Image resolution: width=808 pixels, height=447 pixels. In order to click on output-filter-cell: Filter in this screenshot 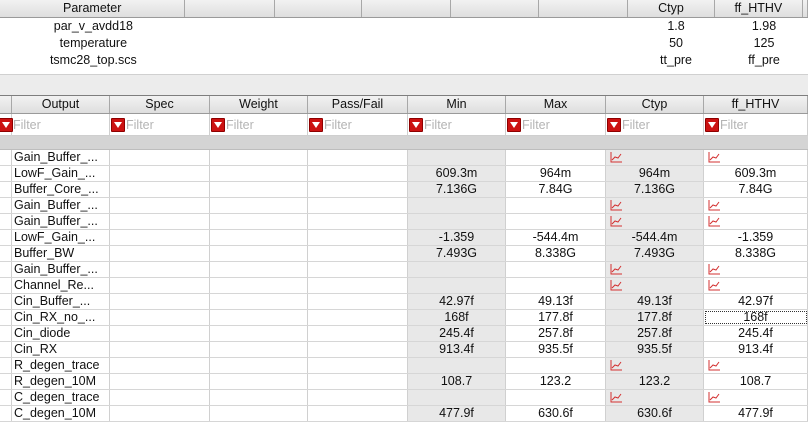, I will do `click(55, 124)`.